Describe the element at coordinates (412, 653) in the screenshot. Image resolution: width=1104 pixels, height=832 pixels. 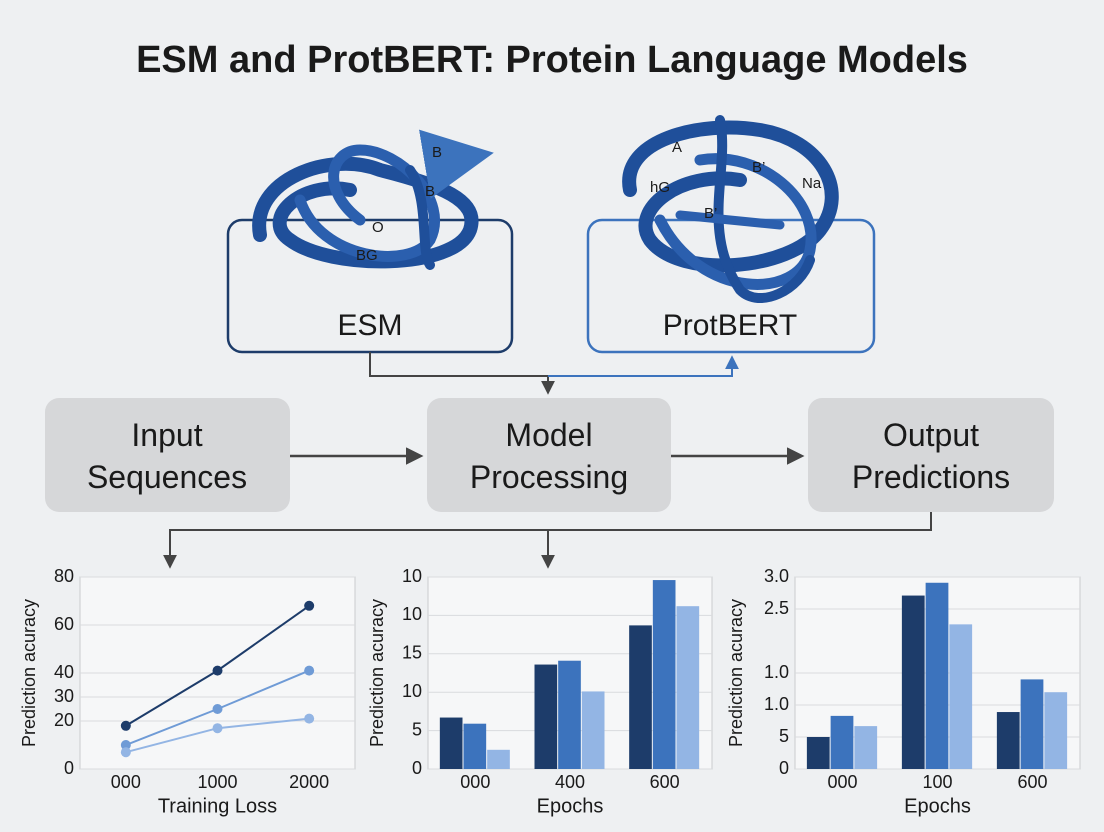
I see `y-tick-label: 15` at that location.